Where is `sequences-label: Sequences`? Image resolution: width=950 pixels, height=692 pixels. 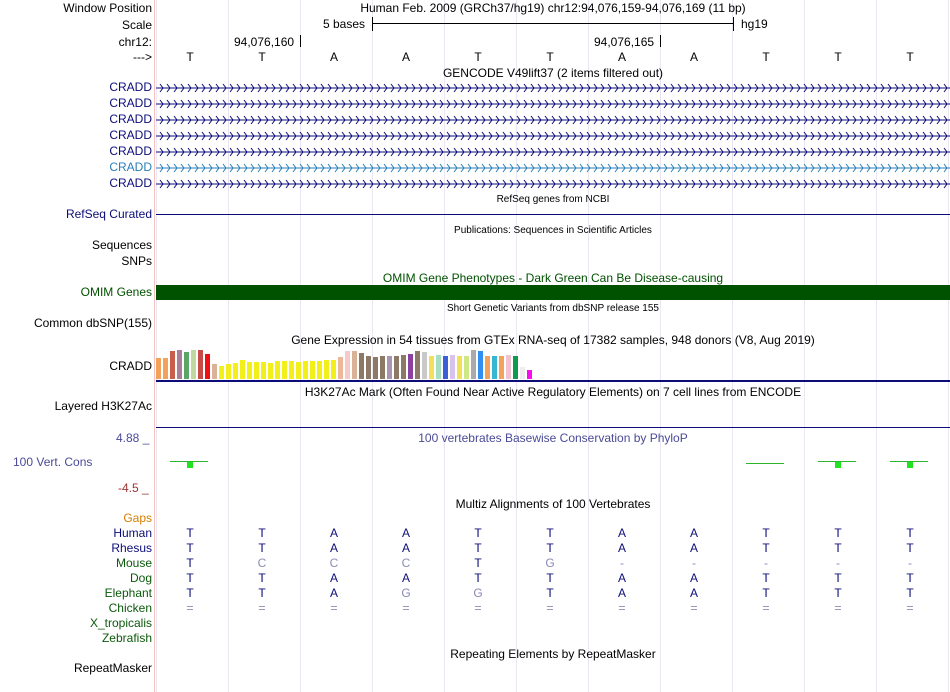 sequences-label: Sequences is located at coordinates (121, 245).